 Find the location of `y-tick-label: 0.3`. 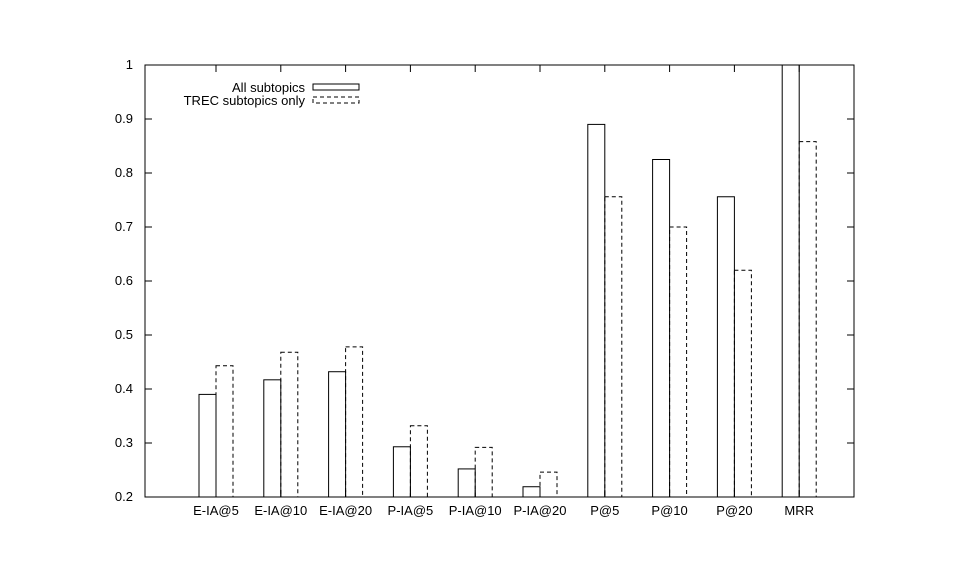

y-tick-label: 0.3 is located at coordinates (124, 442).